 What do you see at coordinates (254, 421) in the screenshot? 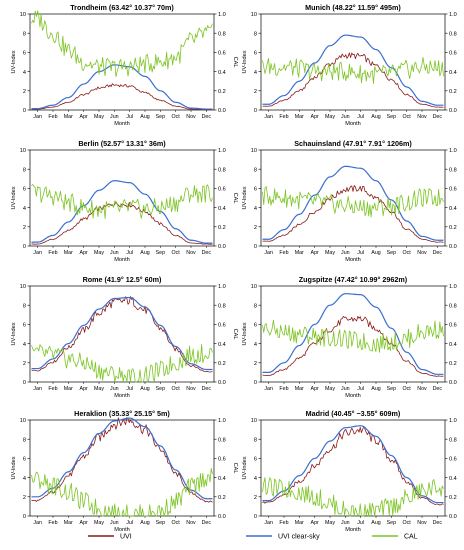
I see `y-tick-label: 10` at bounding box center [254, 421].